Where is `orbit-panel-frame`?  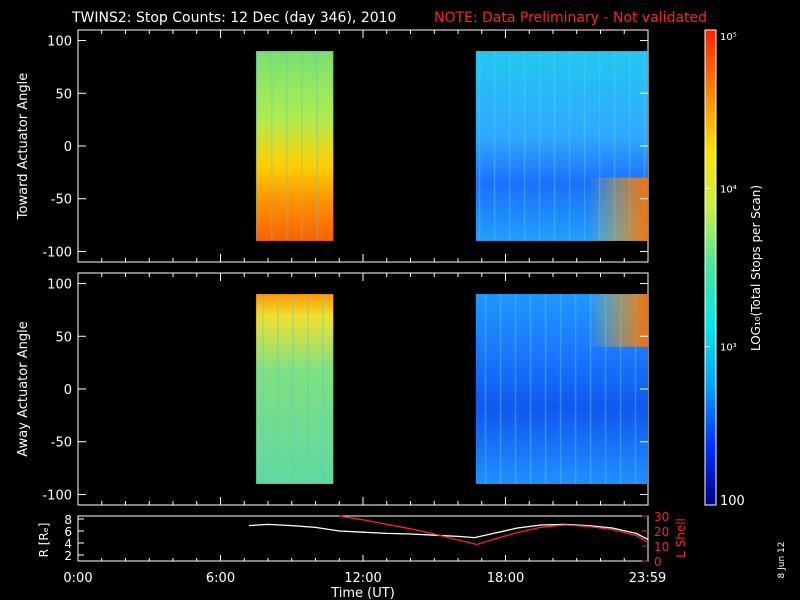
orbit-panel-frame is located at coordinates (363, 538).